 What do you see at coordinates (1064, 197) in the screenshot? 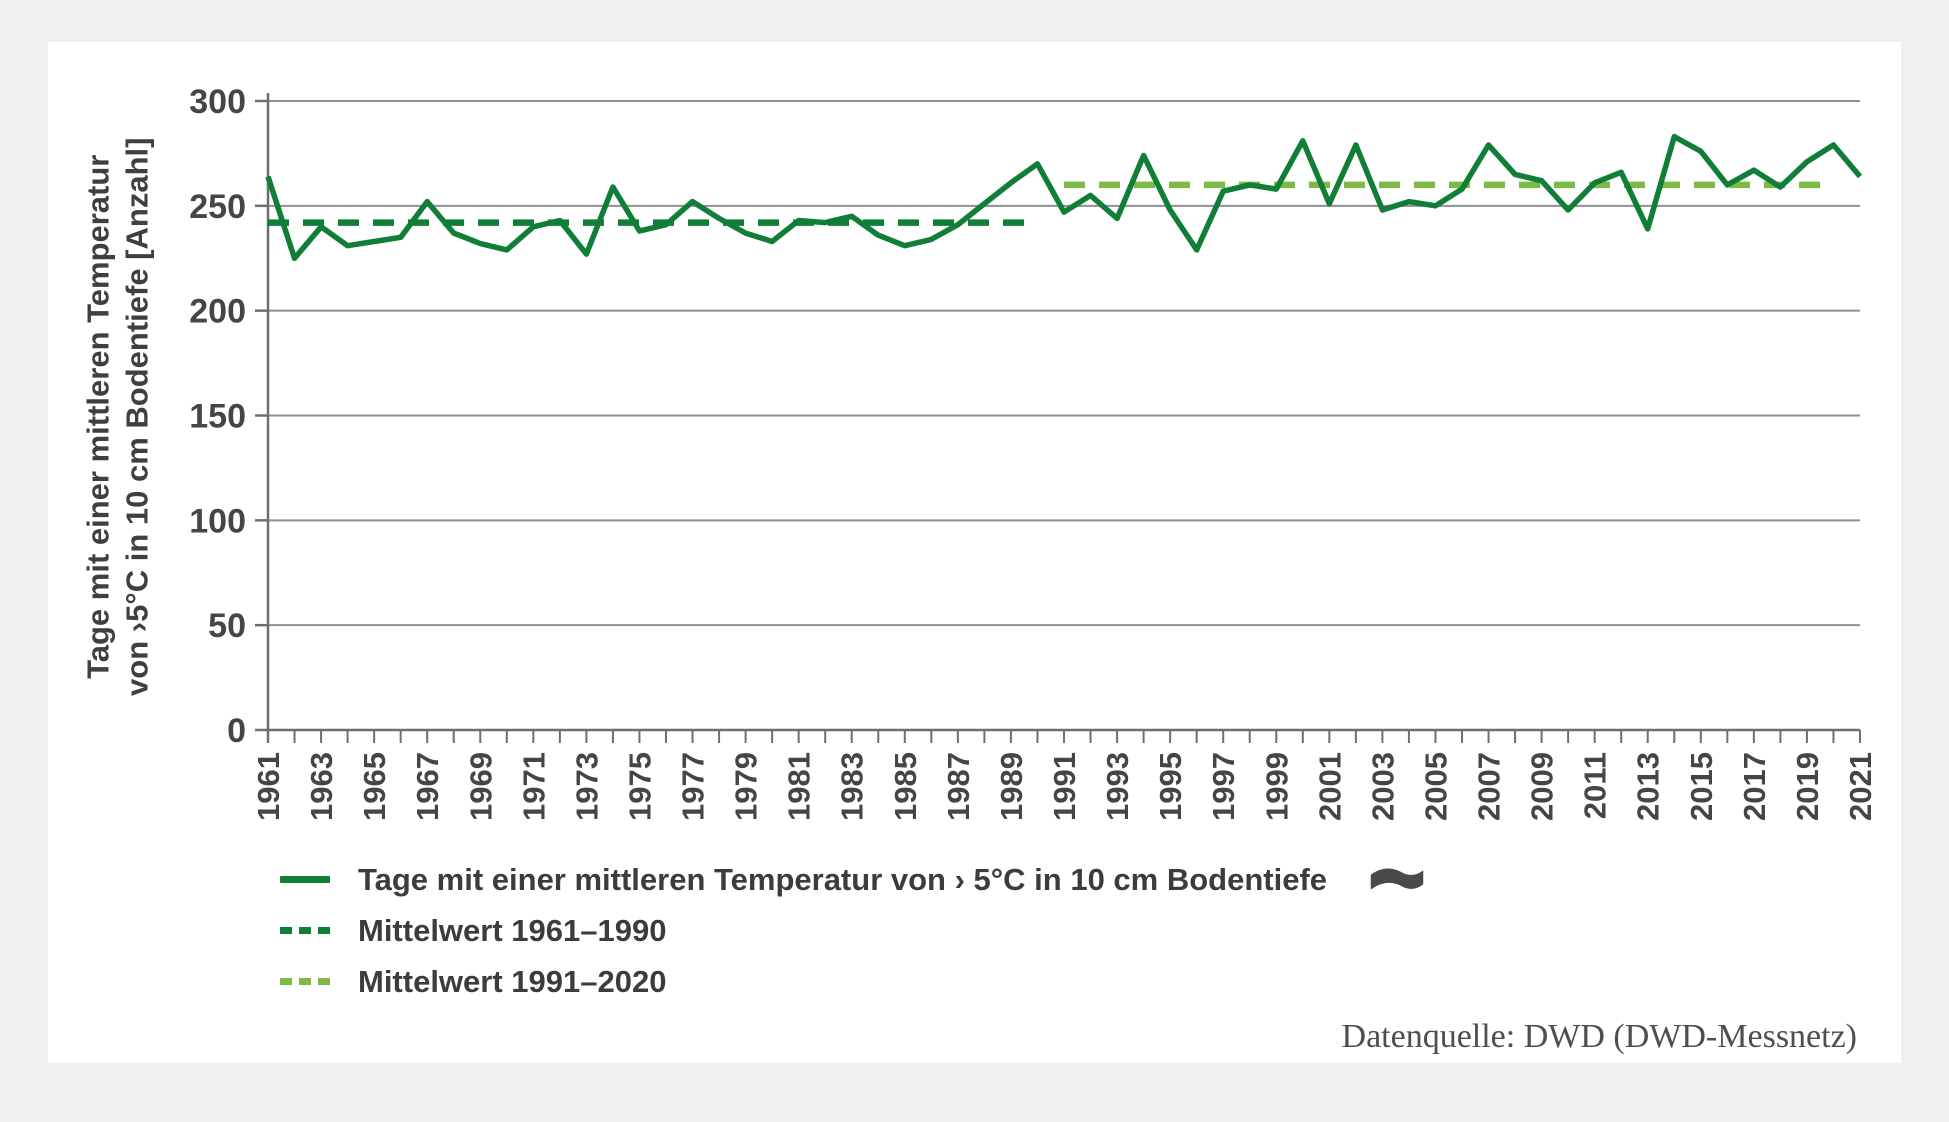
I see `series-line` at bounding box center [1064, 197].